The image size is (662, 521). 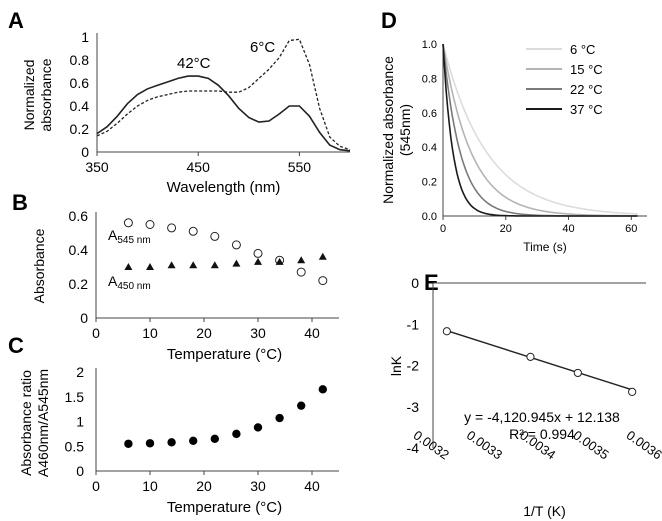 What do you see at coordinates (150, 333) in the screenshot?
I see `b-x-tick-label: 10` at bounding box center [150, 333].